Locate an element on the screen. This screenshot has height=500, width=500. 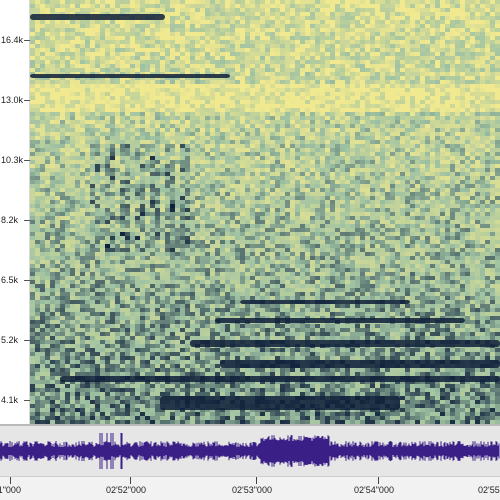
time-label: 2'51"000 is located at coordinates (10, 490).